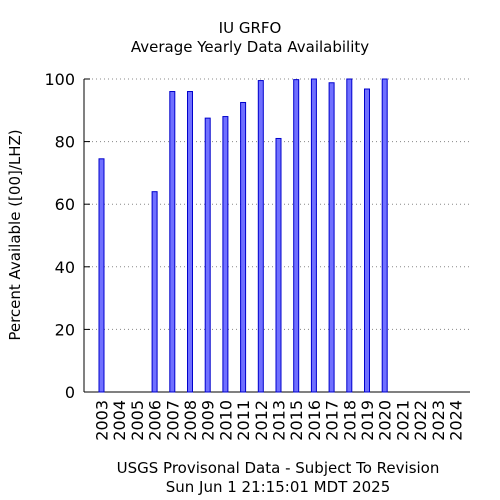 The width and height of the screenshot is (500, 500). What do you see at coordinates (65, 204) in the screenshot?
I see `y-tick-label: 60` at bounding box center [65, 204].